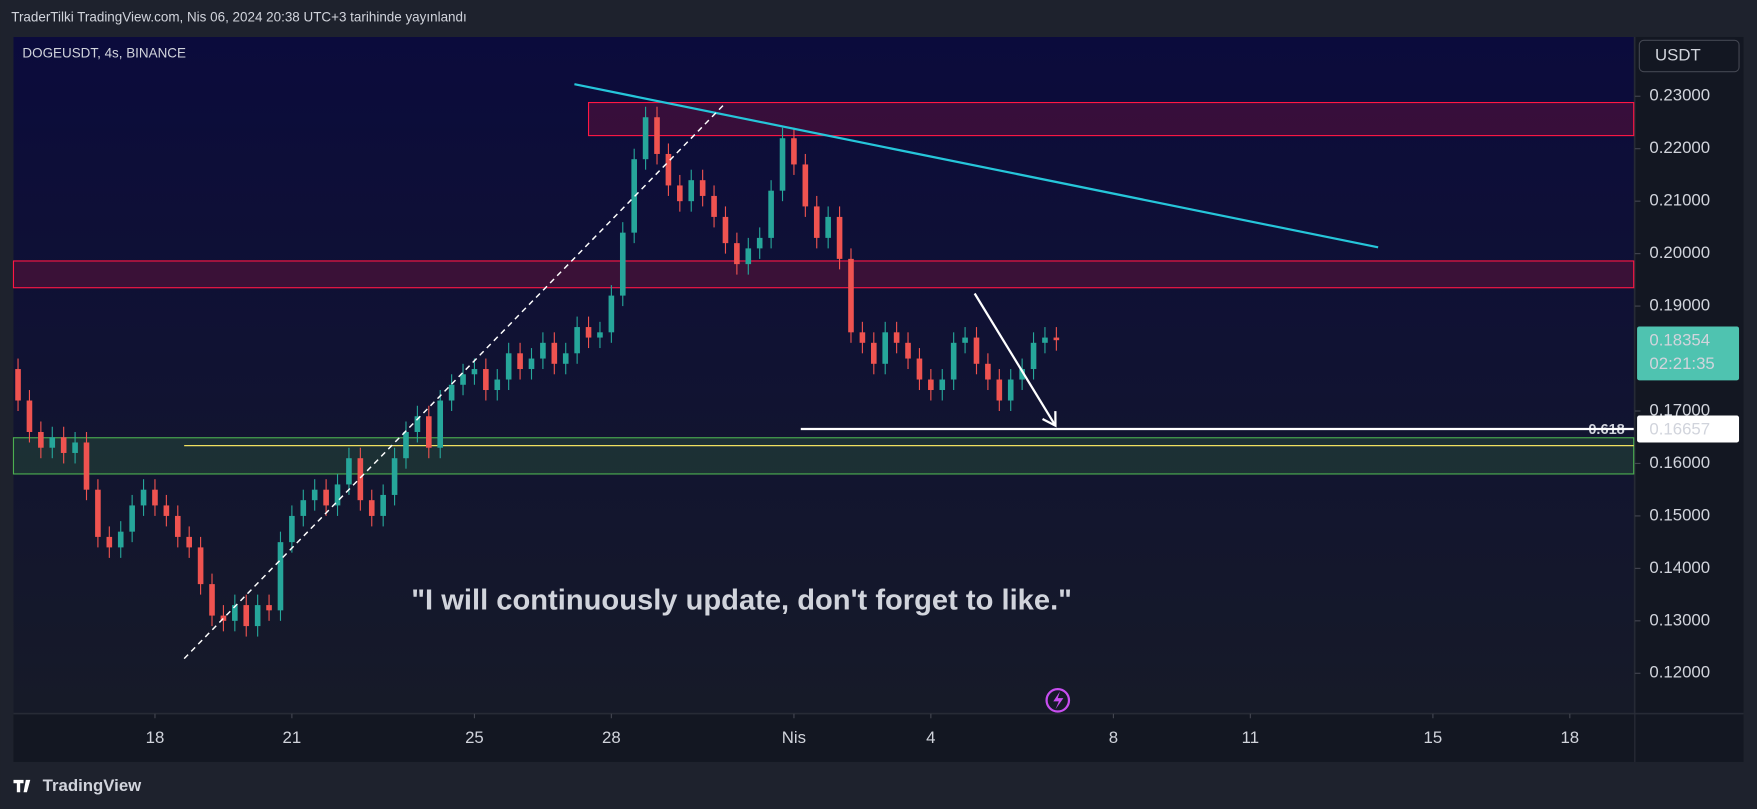 This screenshot has height=809, width=1757. Describe the element at coordinates (1679, 462) in the screenshot. I see `y-tick-label: 0.16000` at that location.